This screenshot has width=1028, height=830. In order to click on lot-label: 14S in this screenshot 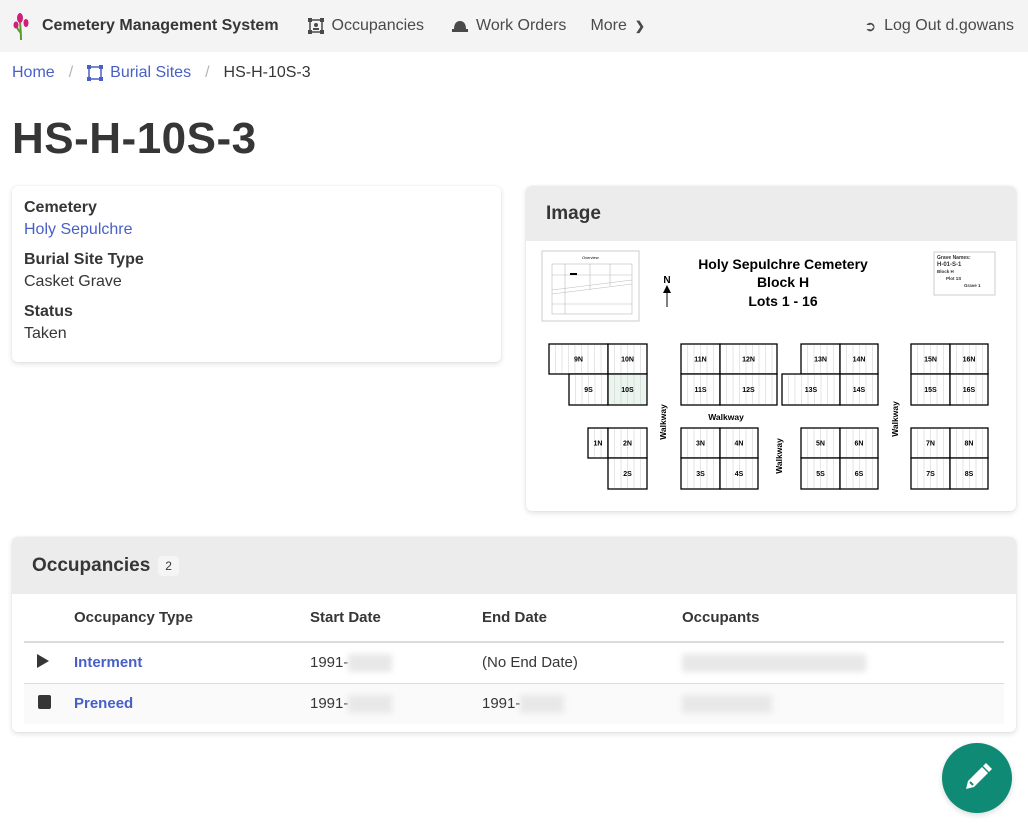, I will do `click(859, 390)`.